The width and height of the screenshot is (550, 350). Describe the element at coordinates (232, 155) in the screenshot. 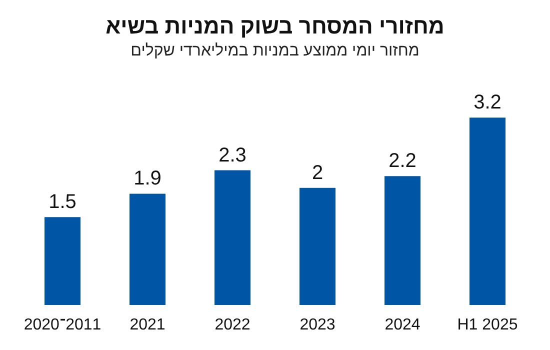

I see `data-label: 2.3` at that location.